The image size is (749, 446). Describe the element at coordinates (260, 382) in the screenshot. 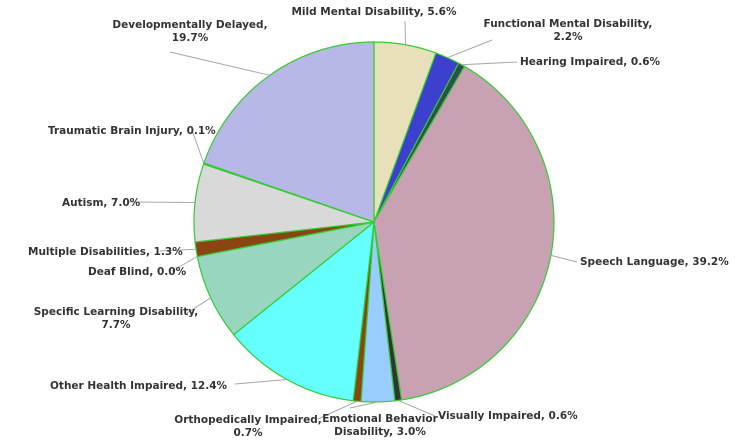

I see `leader-line-other-health-impaired` at that location.